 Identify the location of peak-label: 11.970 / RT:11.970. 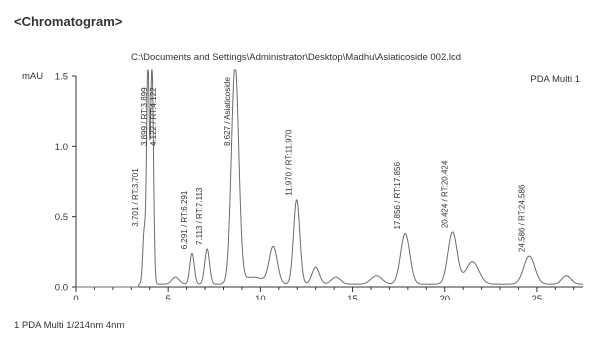
(289, 162).